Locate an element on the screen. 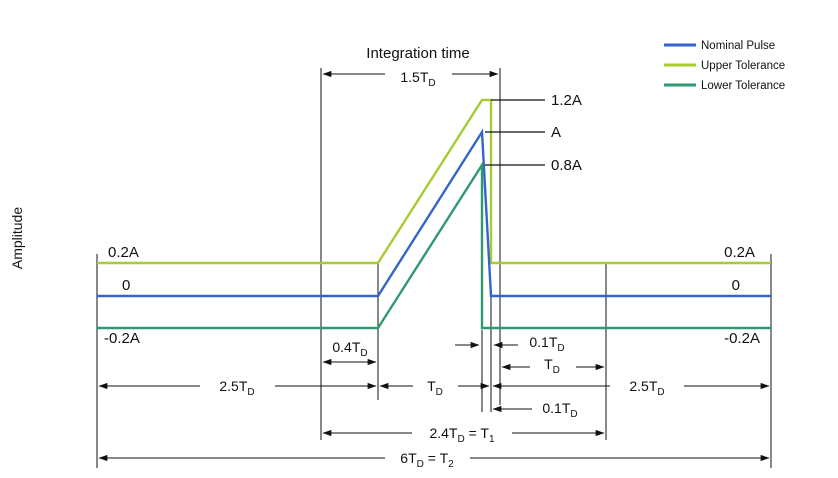 Image resolution: width=838 pixels, height=478 pixels. dim-label-left-flat: 2.5TD is located at coordinates (236, 388).